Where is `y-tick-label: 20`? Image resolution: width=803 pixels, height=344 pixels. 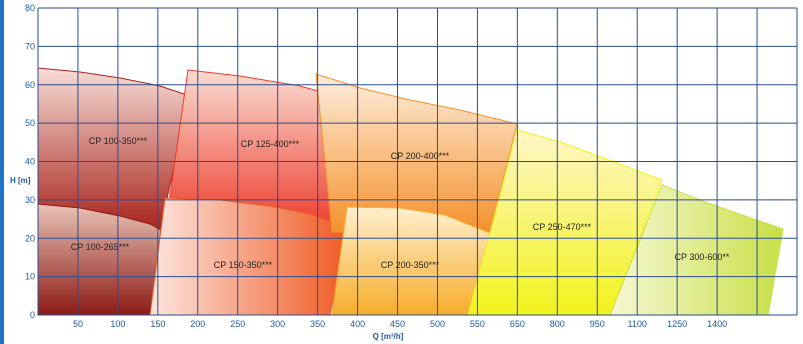 y-tick-label: 20 is located at coordinates (30, 238).